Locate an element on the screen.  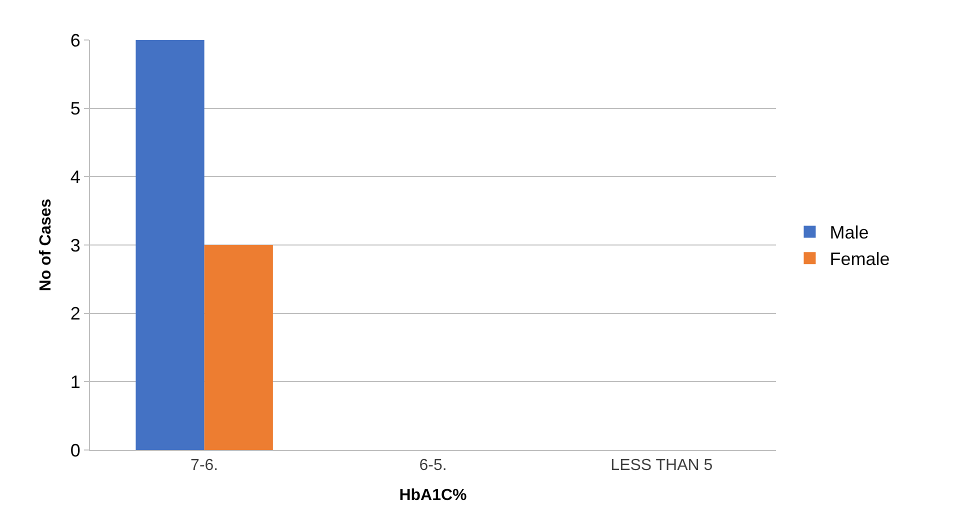
y-tick-label: 5 is located at coordinates (75, 108).